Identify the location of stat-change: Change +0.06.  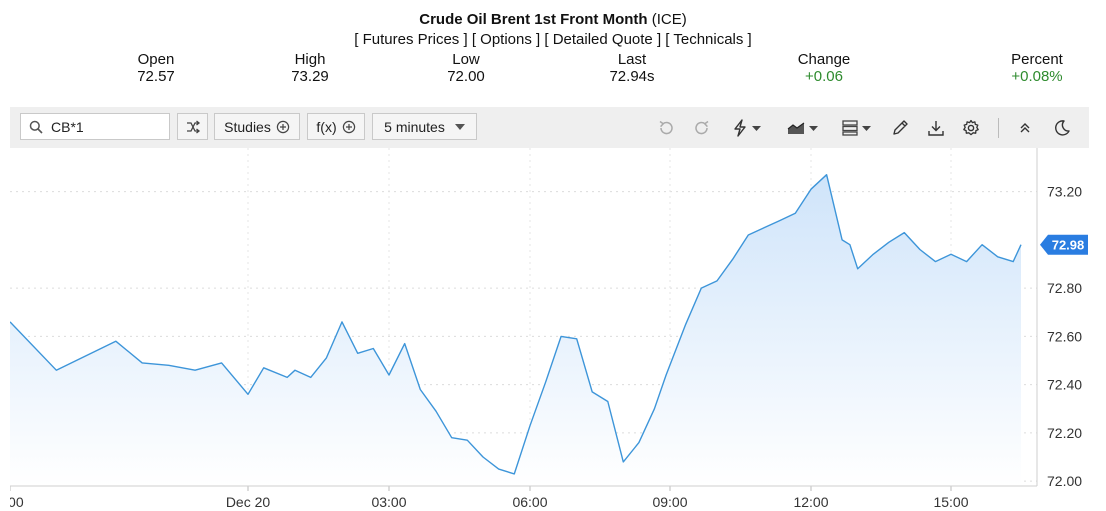
(824, 68).